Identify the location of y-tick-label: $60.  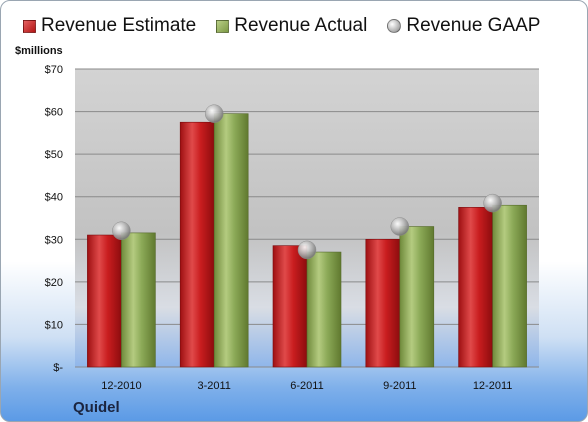
(54, 113).